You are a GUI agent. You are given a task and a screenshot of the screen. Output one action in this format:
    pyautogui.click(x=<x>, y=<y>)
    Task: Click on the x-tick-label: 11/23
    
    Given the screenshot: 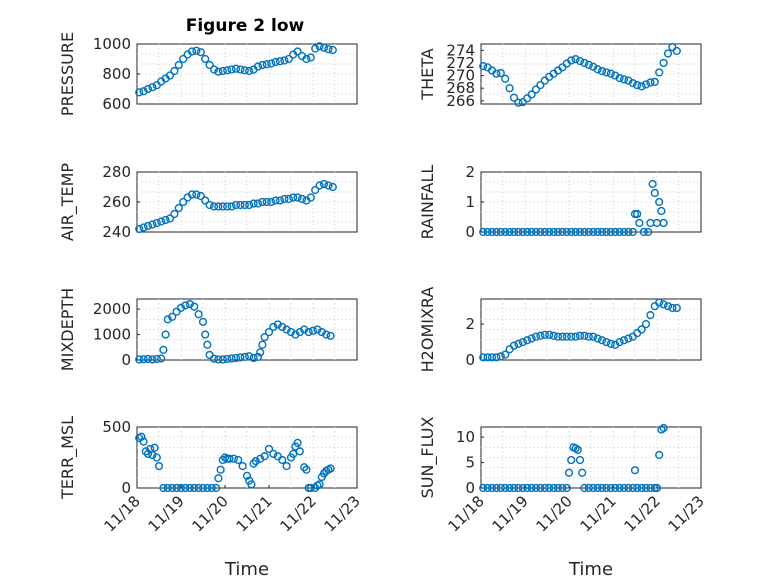 What is the action you would take?
    pyautogui.click(x=342, y=513)
    